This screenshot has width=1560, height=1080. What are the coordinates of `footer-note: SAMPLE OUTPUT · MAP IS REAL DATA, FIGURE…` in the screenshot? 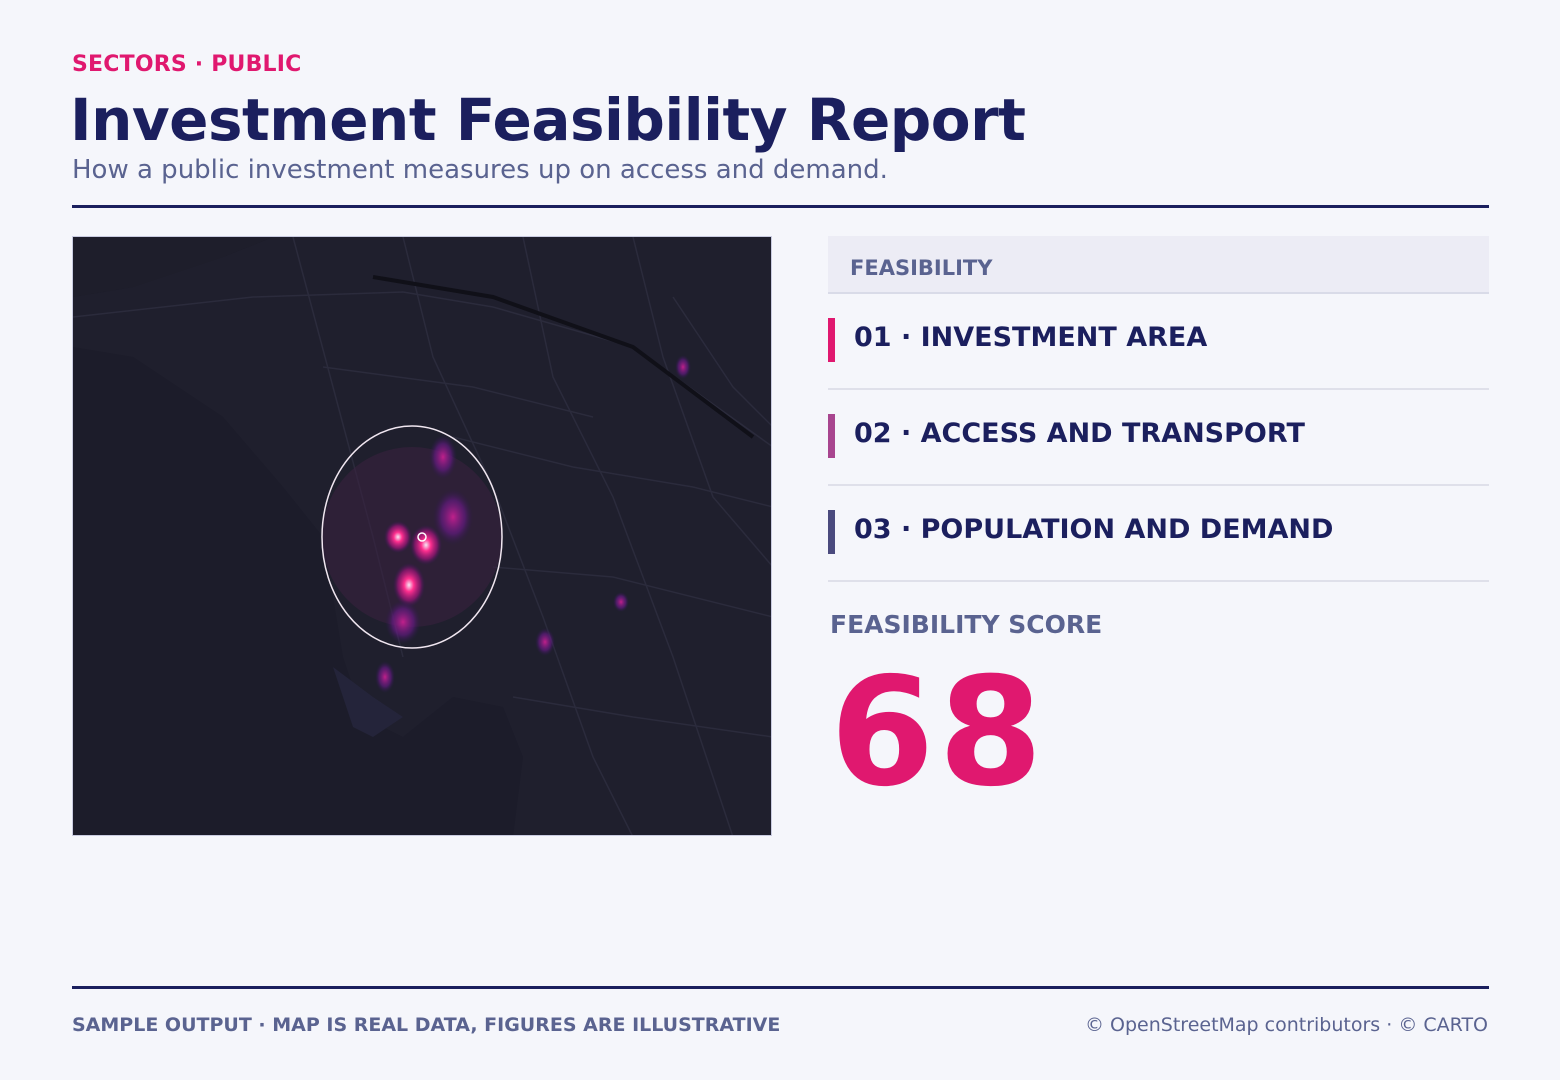 It's located at (426, 1025).